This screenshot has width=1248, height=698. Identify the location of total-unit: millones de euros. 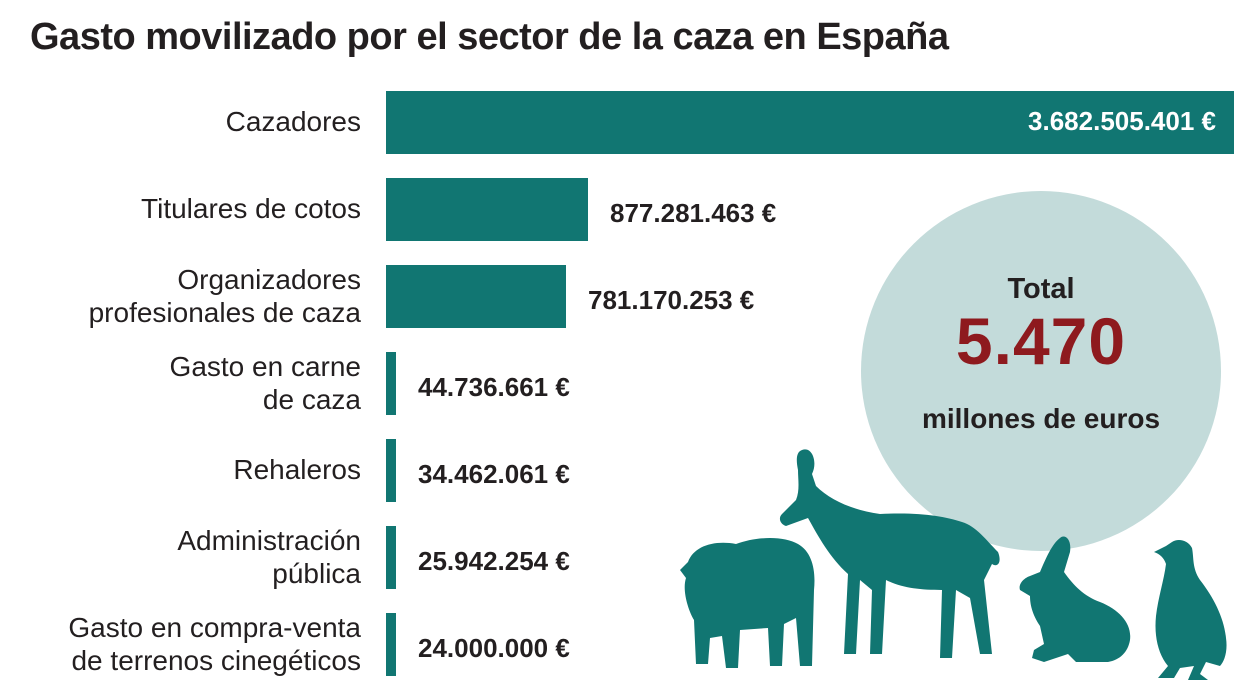
(1041, 418).